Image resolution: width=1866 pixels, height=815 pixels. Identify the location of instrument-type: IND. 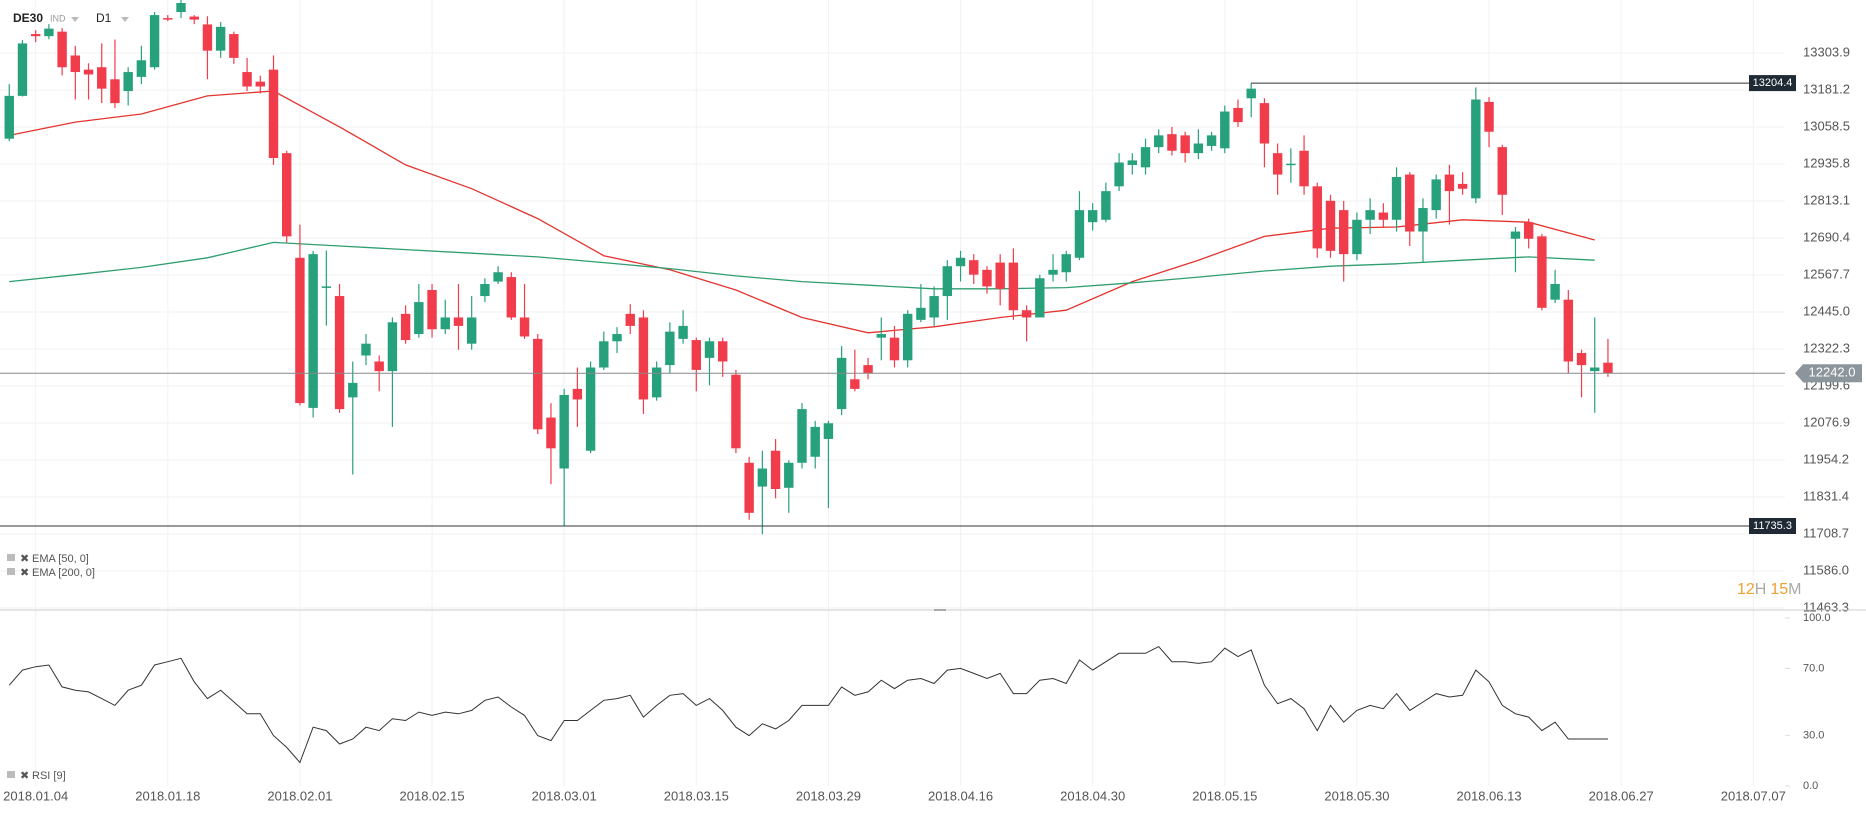
(58, 18).